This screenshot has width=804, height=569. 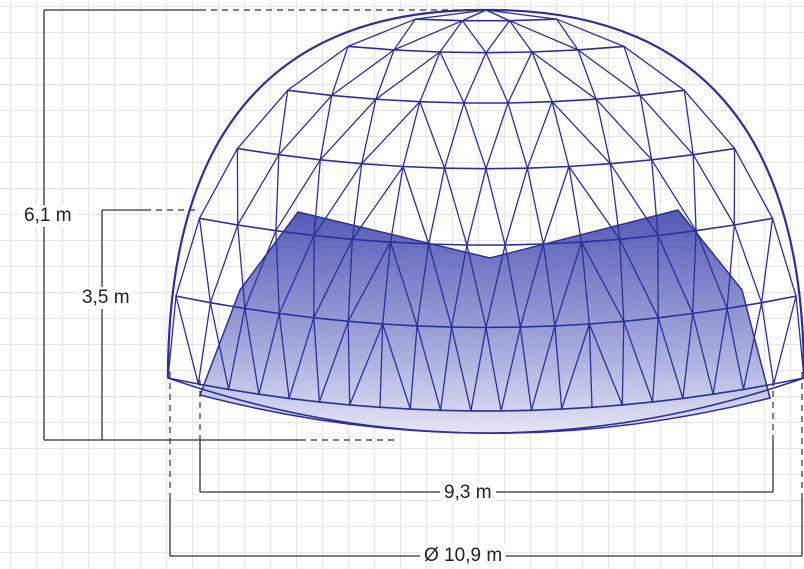 I want to click on wall-height-label: 3,5 m, so click(x=106, y=298).